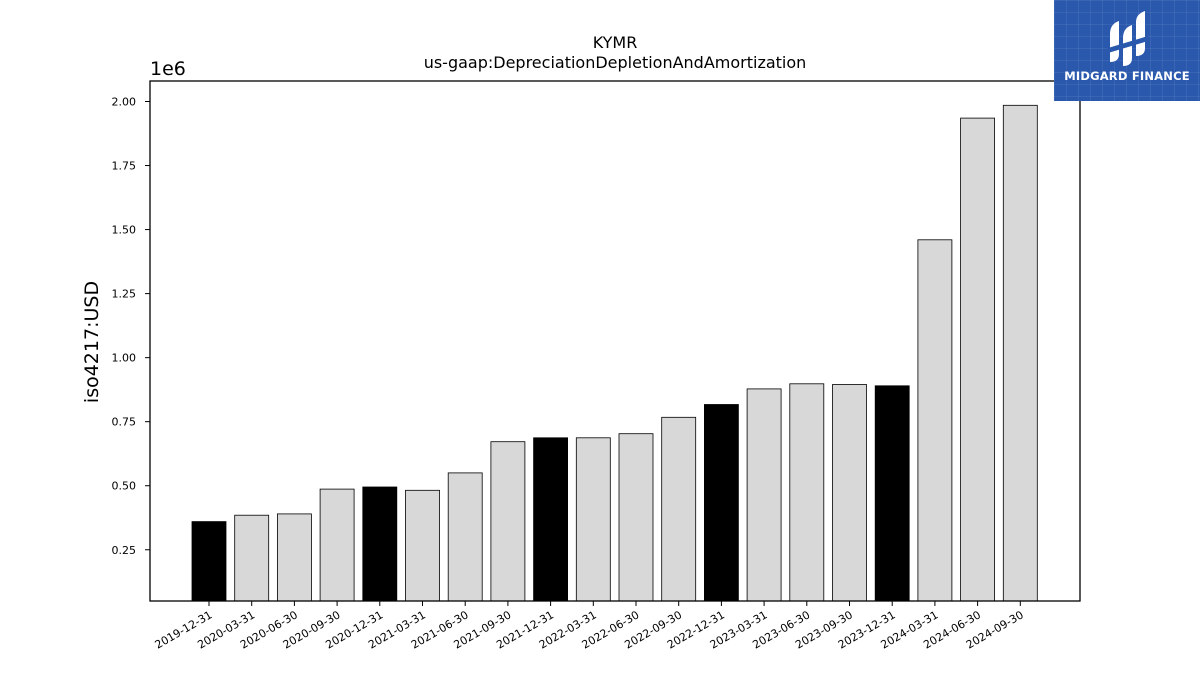 This screenshot has width=1200, height=675. What do you see at coordinates (124, 550) in the screenshot?
I see `y-tick-label: 0.25` at bounding box center [124, 550].